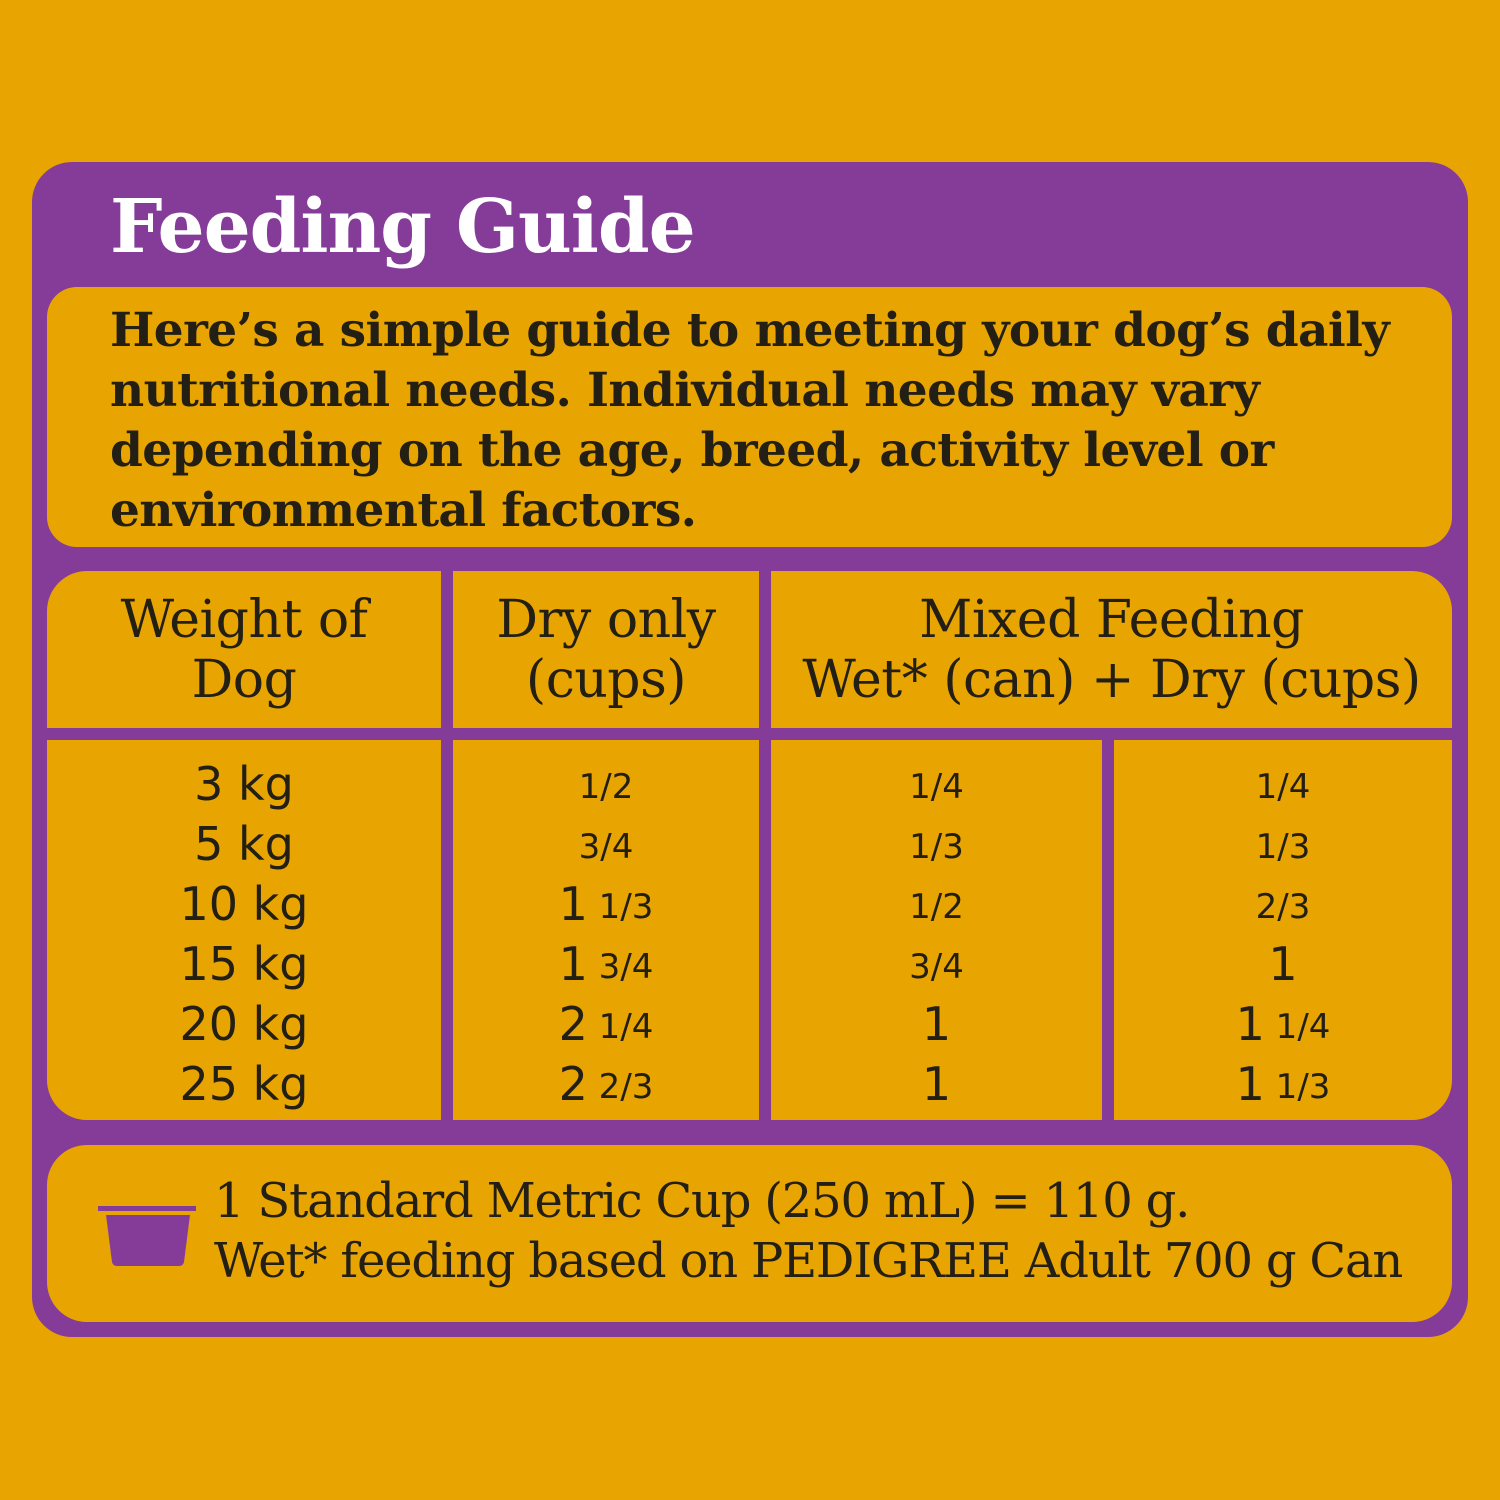  I want to click on table-cell-weight: 20 kg, so click(244, 1024).